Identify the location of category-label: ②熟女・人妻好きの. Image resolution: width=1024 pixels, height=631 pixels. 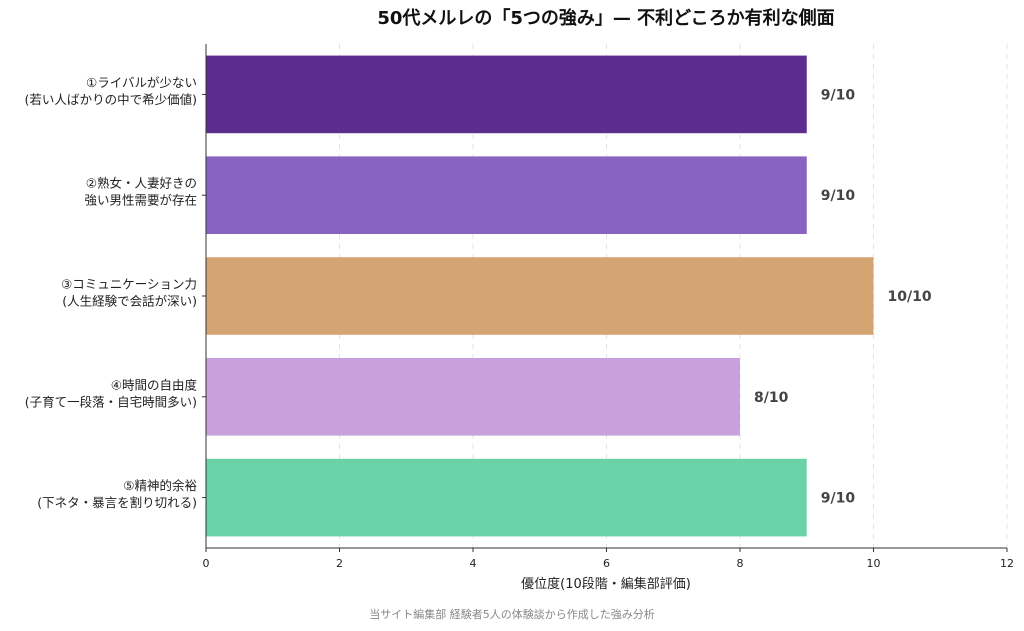
(141, 183).